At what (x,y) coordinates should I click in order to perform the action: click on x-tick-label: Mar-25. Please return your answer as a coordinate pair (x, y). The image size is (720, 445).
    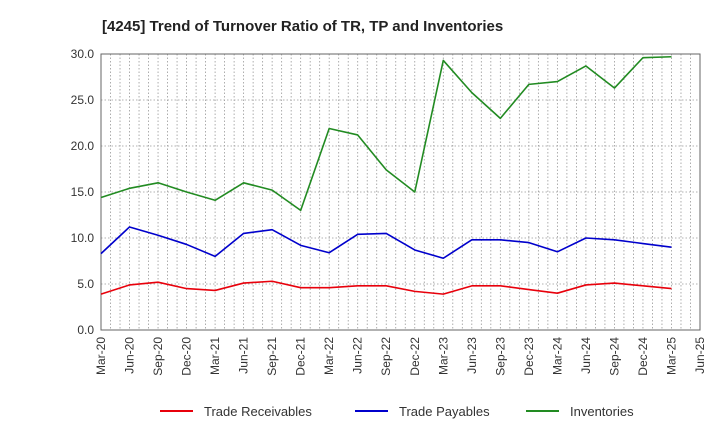
    Looking at the image, I should click on (671, 356).